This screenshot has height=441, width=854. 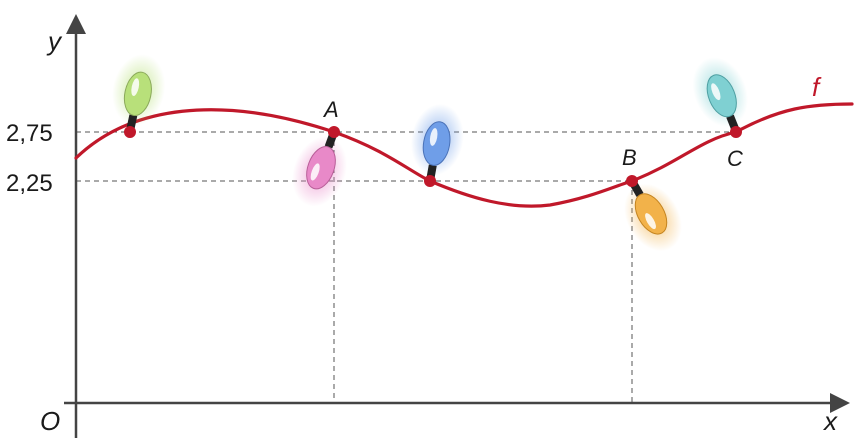 I want to click on y-tick-label-2-25: 2,25, so click(x=29, y=183).